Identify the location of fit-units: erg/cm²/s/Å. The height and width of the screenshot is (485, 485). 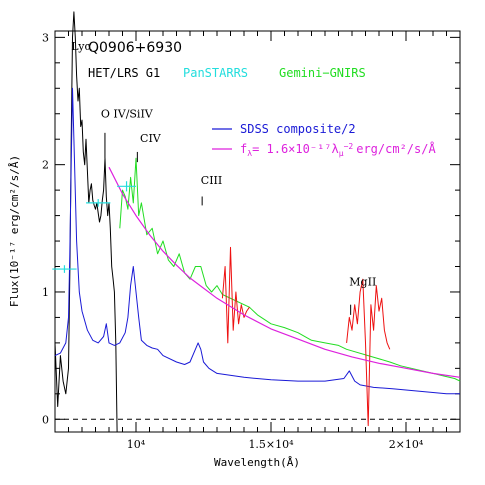
(396, 148).